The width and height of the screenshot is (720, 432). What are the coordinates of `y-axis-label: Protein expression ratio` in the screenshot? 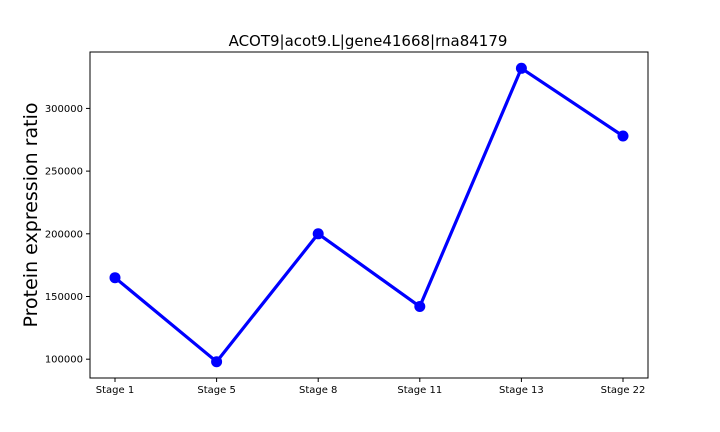 It's located at (31, 215).